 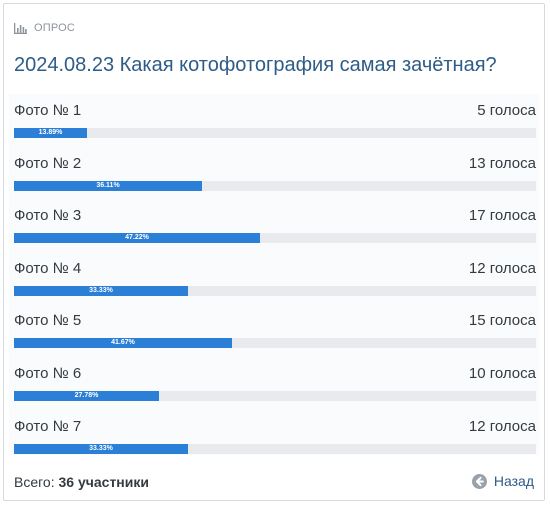 I want to click on option-label: Фото № 3, so click(x=48, y=215).